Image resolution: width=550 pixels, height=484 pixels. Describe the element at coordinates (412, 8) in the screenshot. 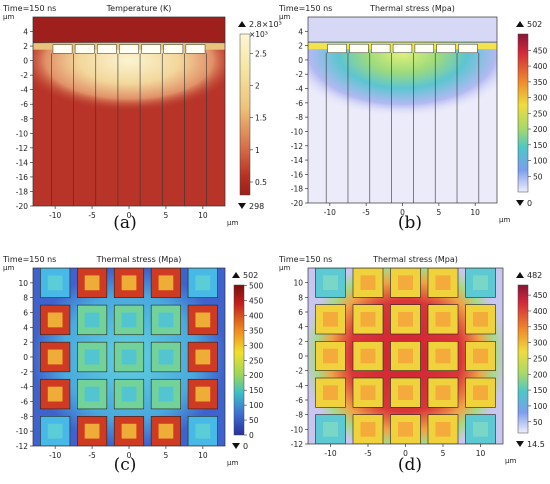

I see `chart-title: Thermal stress (Mpa)` at that location.